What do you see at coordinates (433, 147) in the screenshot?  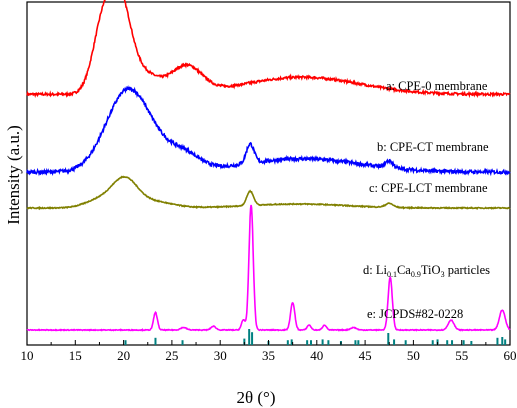 I see `series-label-b: b: CPE-CT membrane` at bounding box center [433, 147].